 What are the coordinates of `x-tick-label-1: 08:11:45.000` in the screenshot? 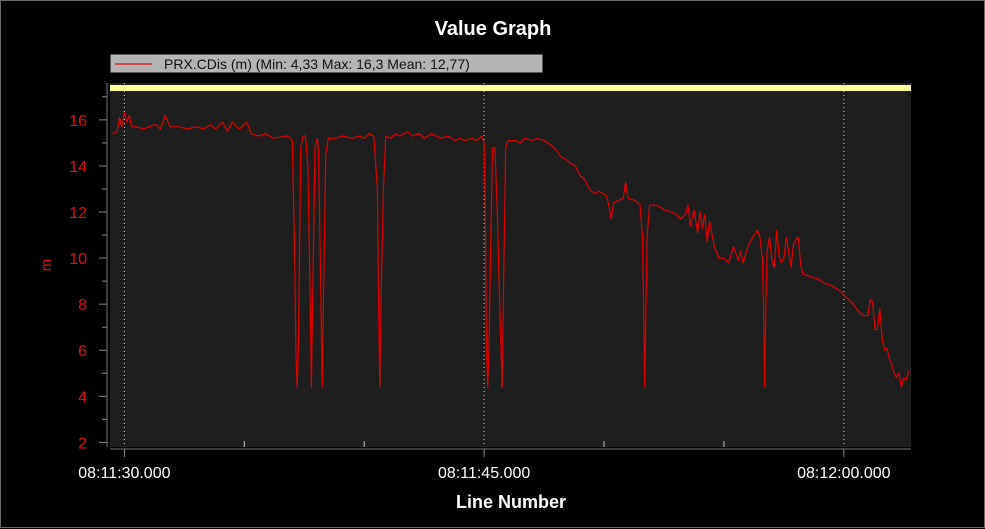 It's located at (484, 473).